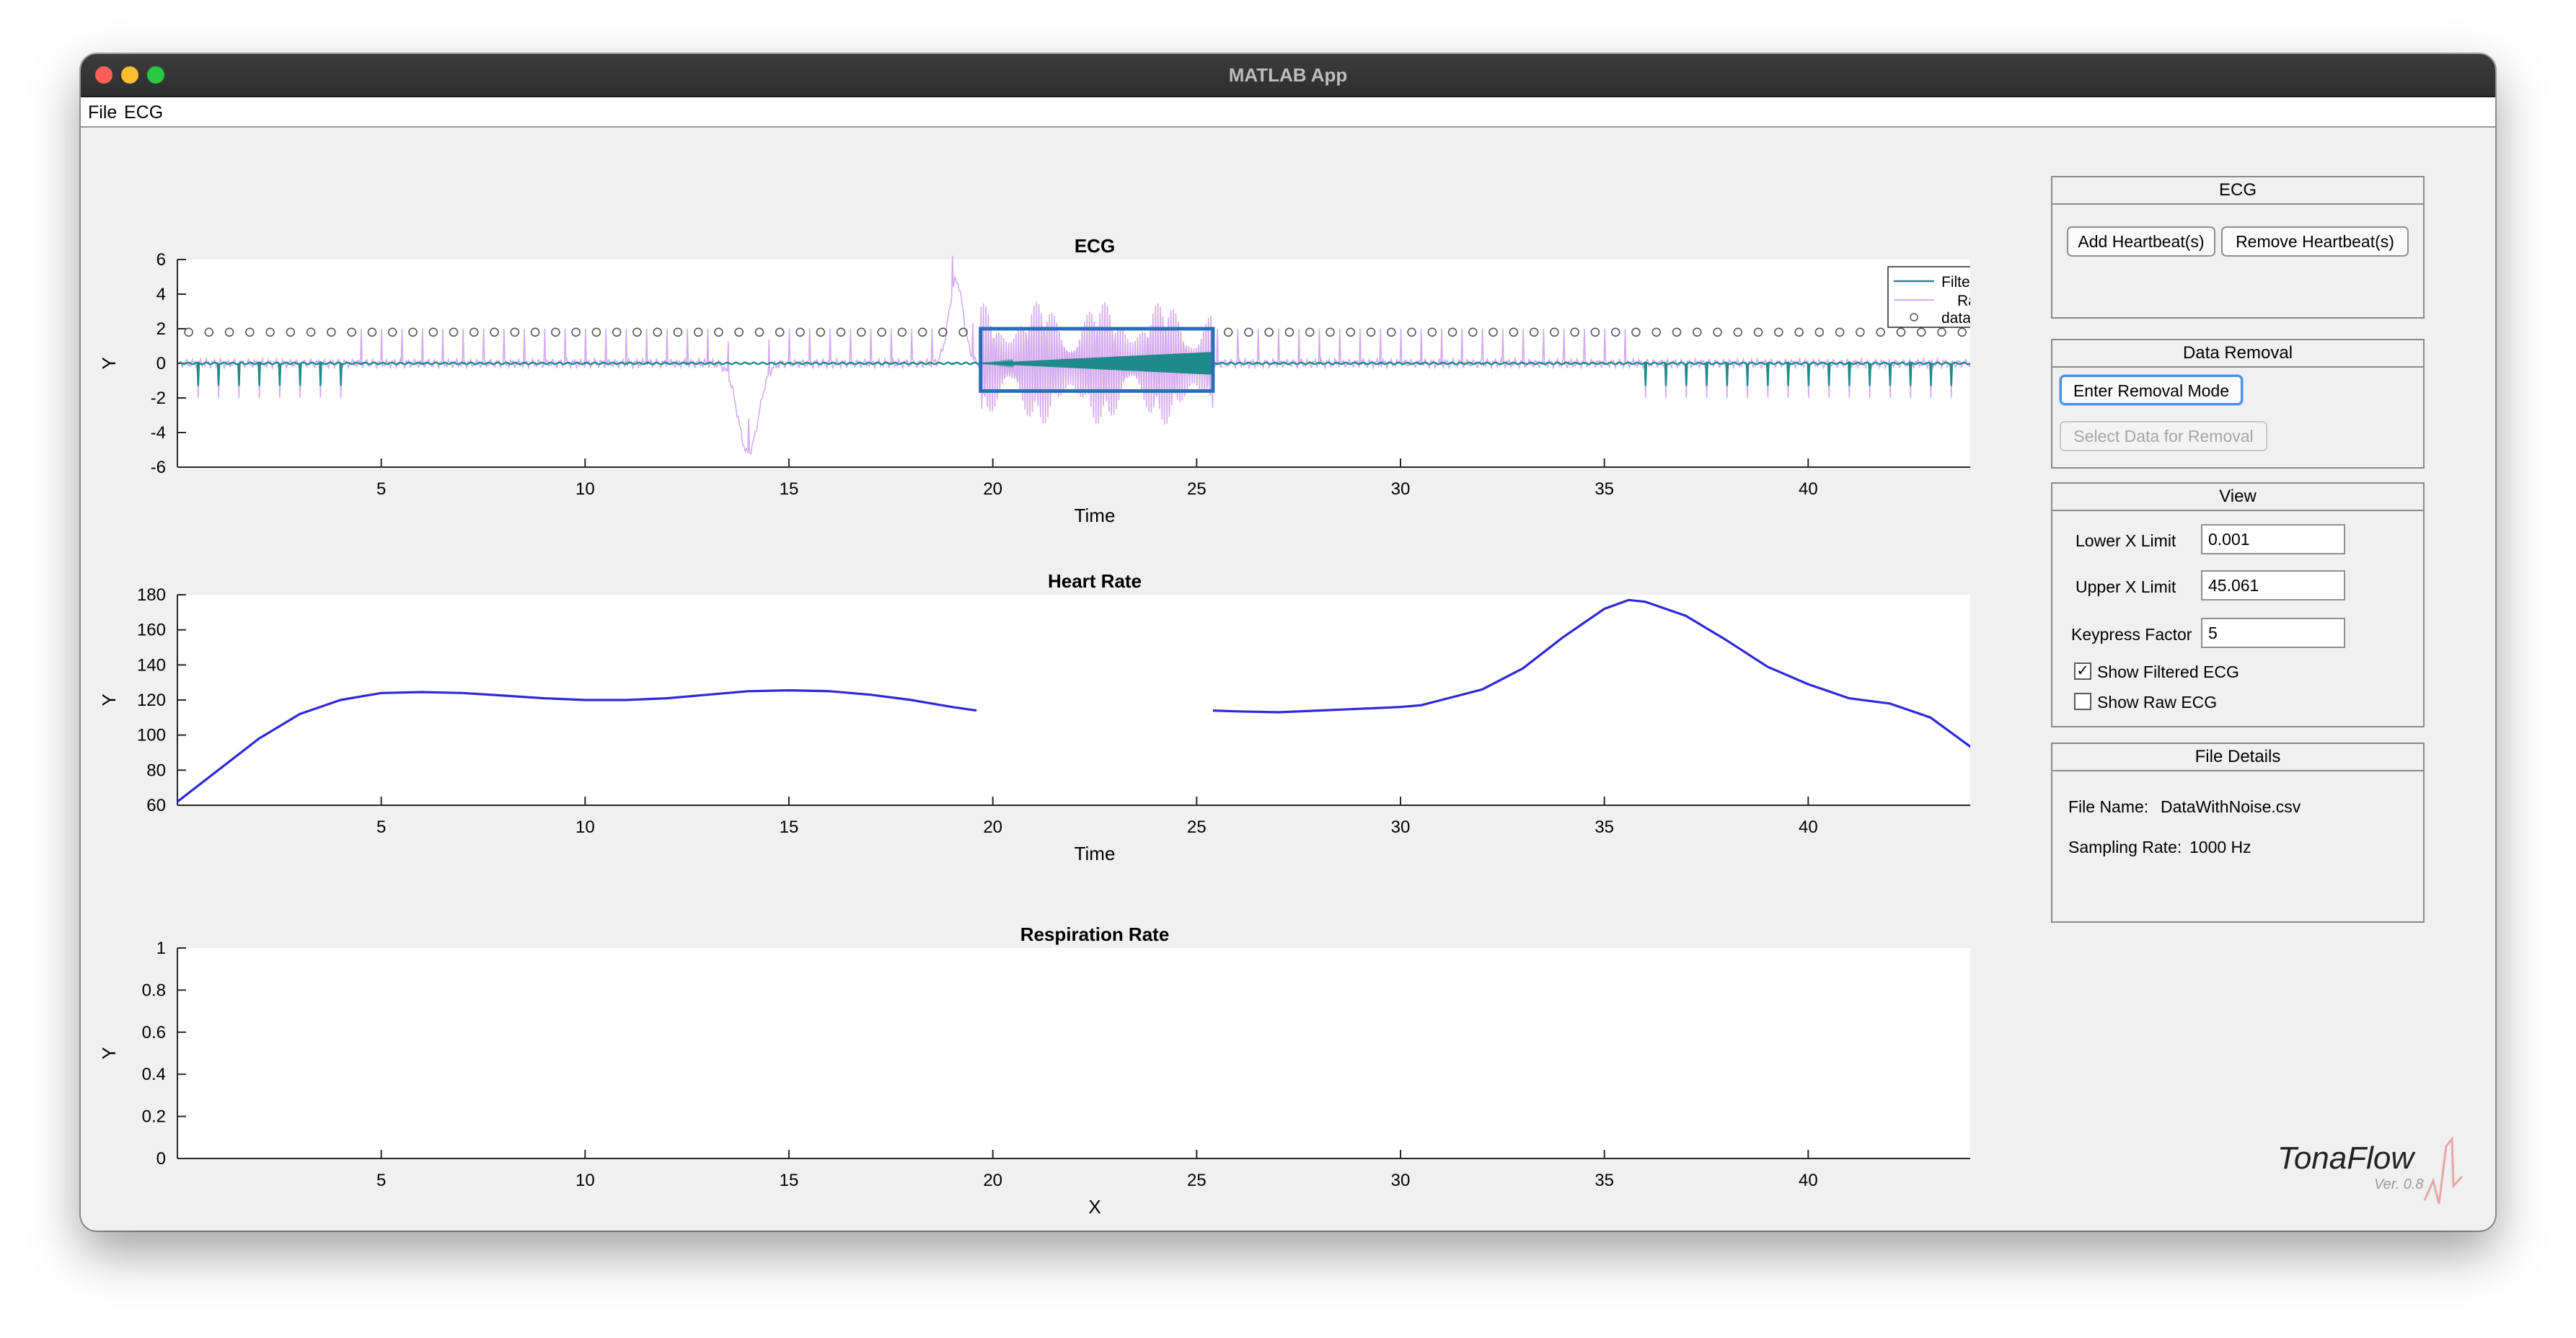 The width and height of the screenshot is (2576, 1338). Describe the element at coordinates (129, 75) in the screenshot. I see `minimize-window-button` at that location.